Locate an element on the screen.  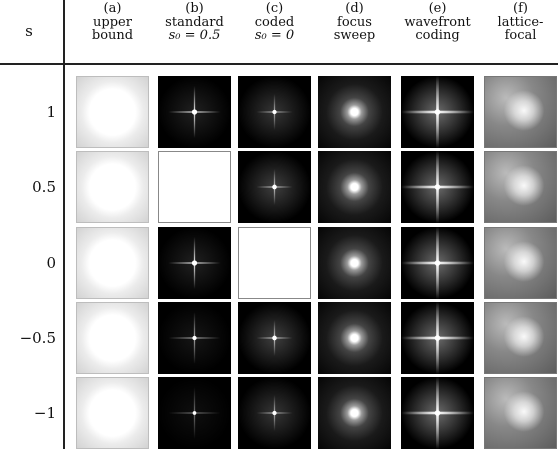
column-header-c: (c) coded s₀ = 0 is located at coordinates (275, 22).